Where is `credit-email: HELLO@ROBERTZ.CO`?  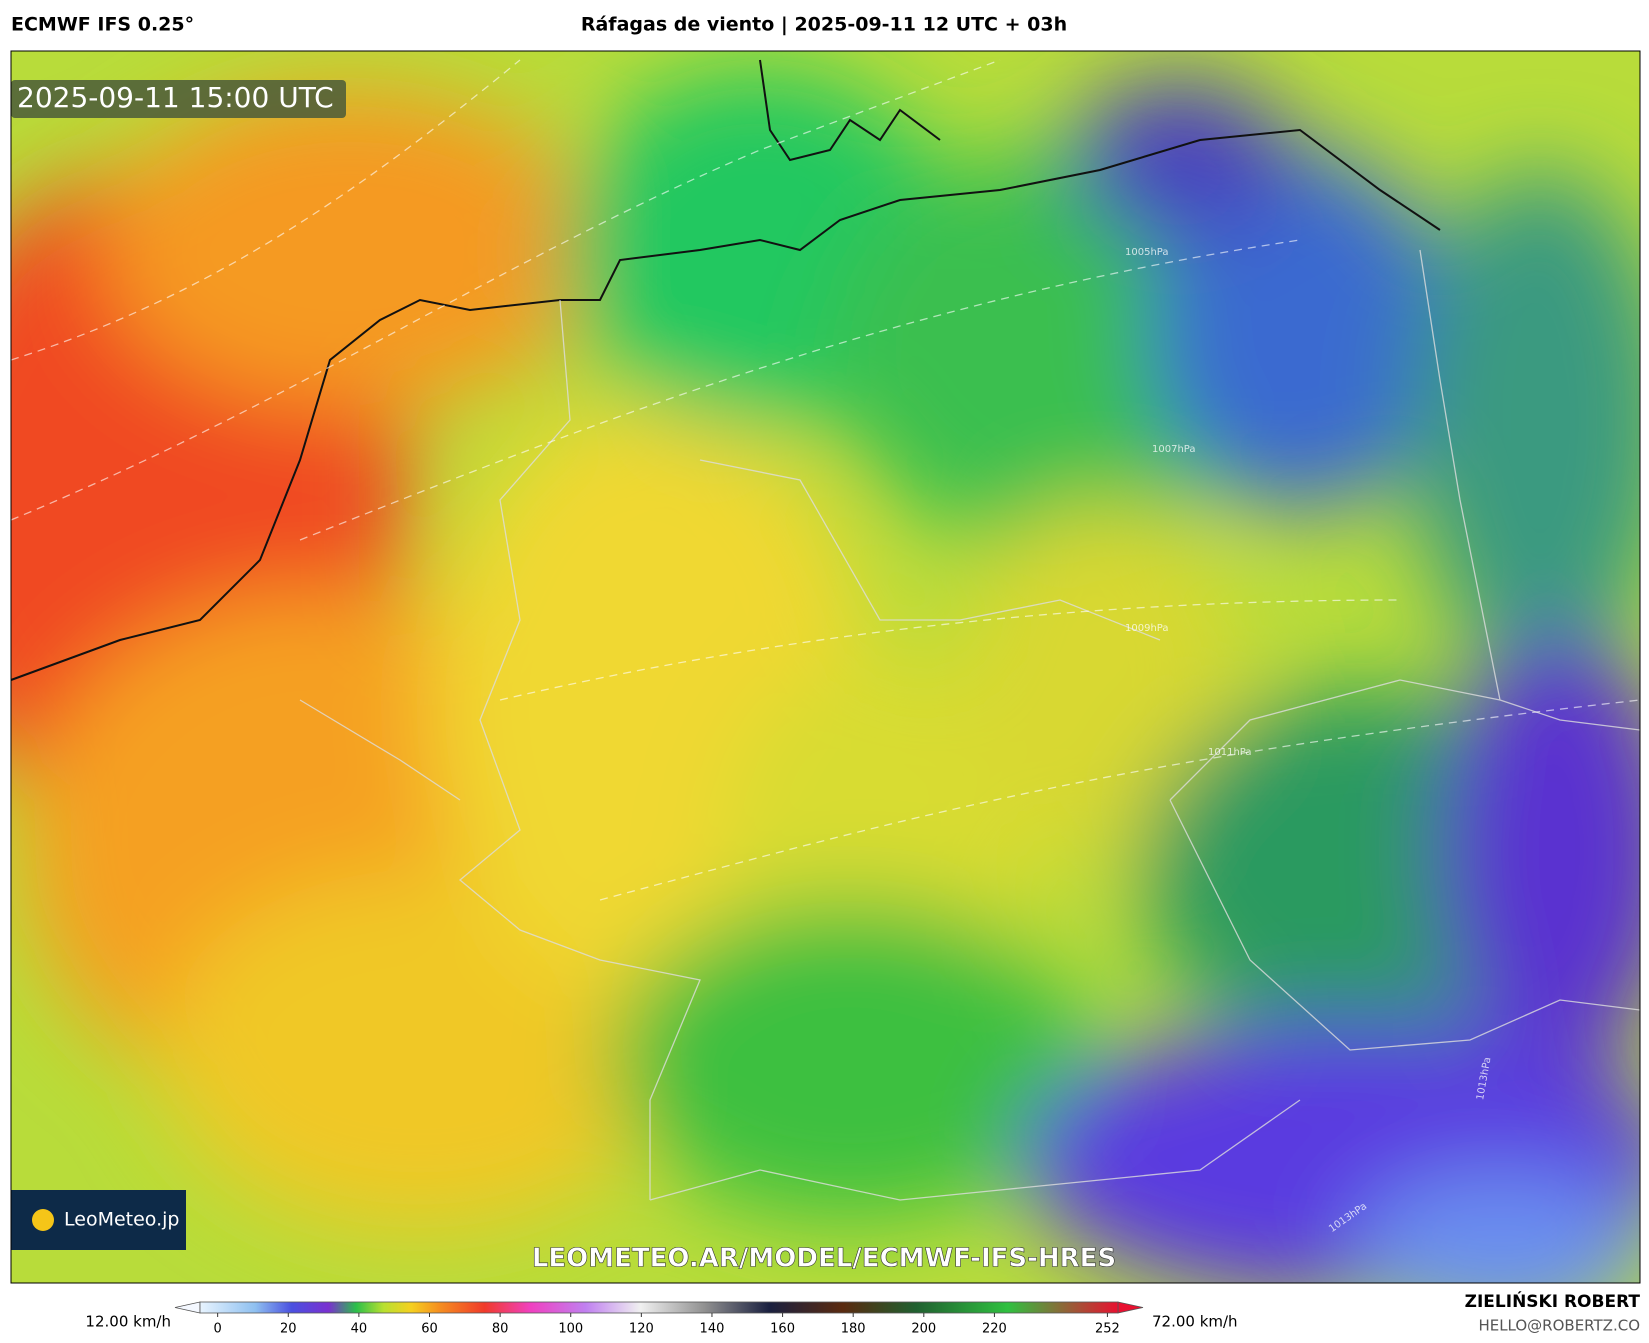
credit-email: HELLO@ROBERTZ.CO is located at coordinates (1559, 1326).